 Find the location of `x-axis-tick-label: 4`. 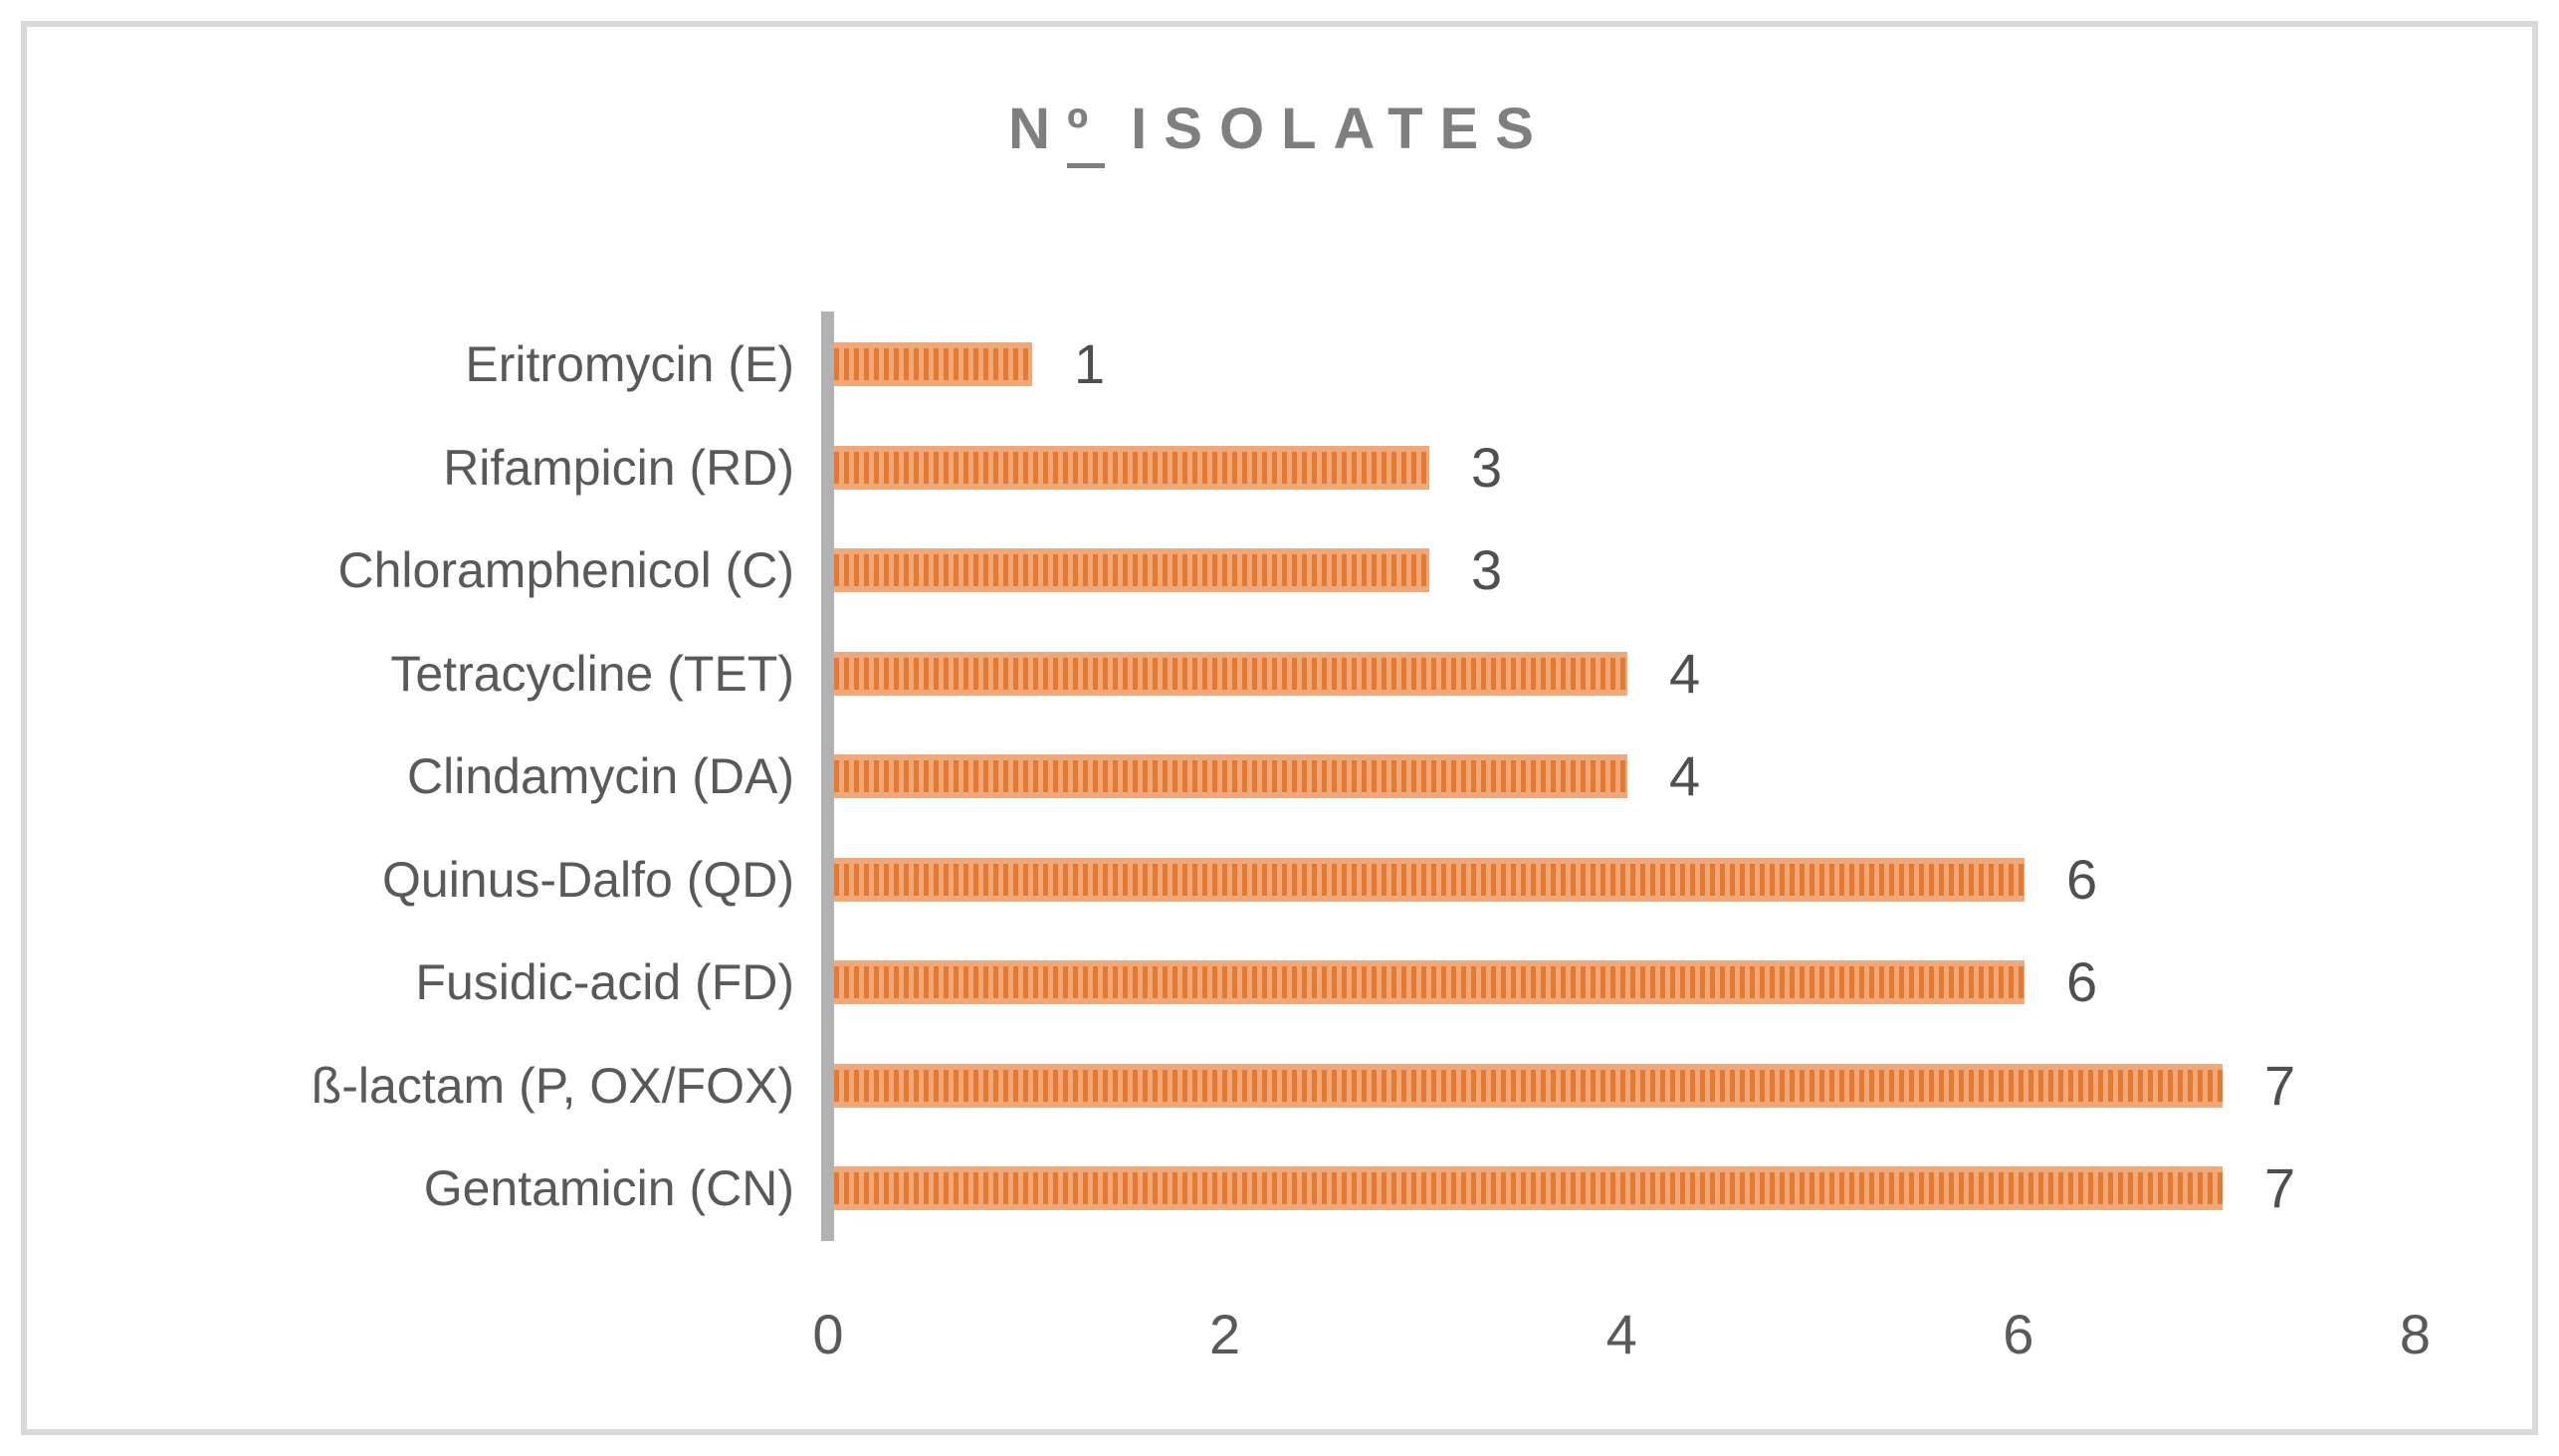

x-axis-tick-label: 4 is located at coordinates (1621, 1334).